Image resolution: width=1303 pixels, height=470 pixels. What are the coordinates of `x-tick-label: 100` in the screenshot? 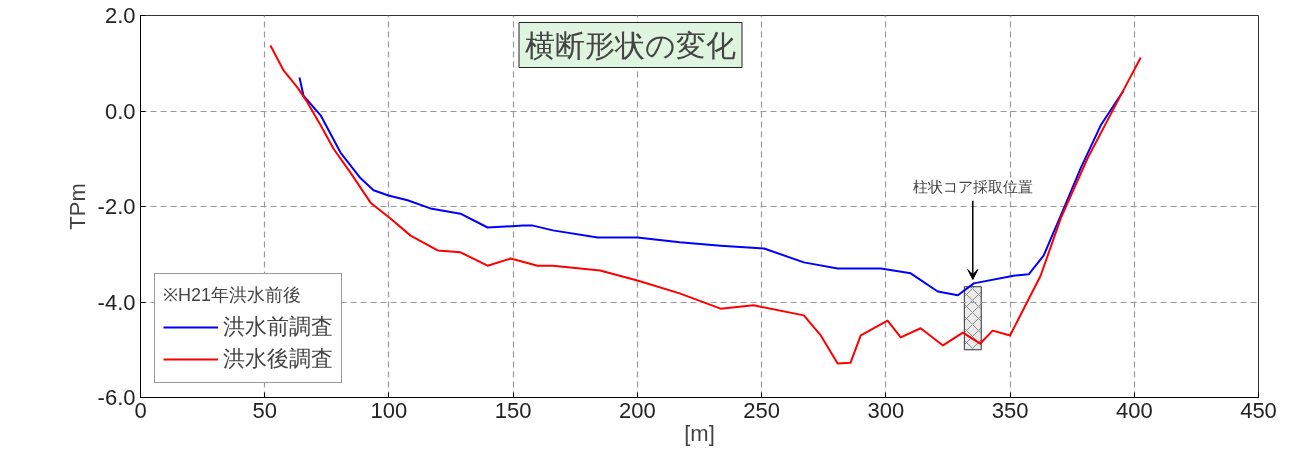 It's located at (389, 410).